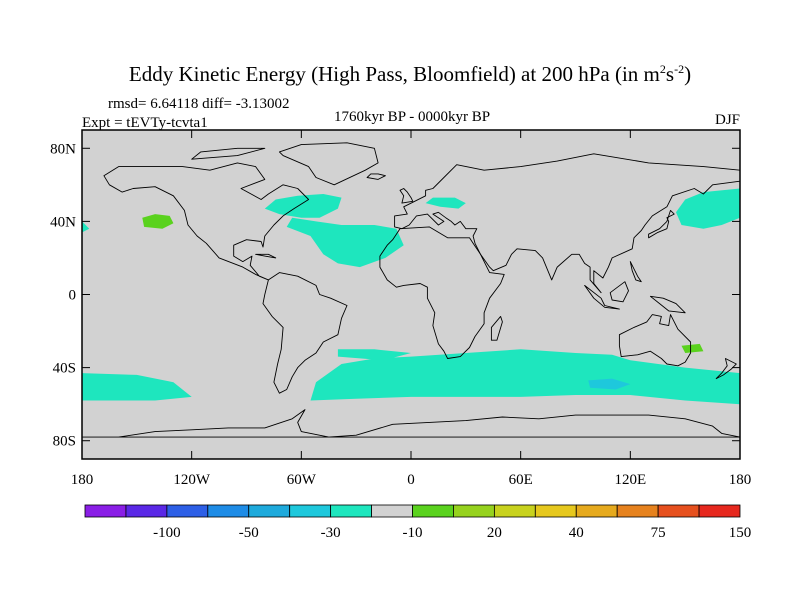 The width and height of the screenshot is (800, 600). What do you see at coordinates (411, 480) in the screenshot?
I see `x-tick-label: 0` at bounding box center [411, 480].